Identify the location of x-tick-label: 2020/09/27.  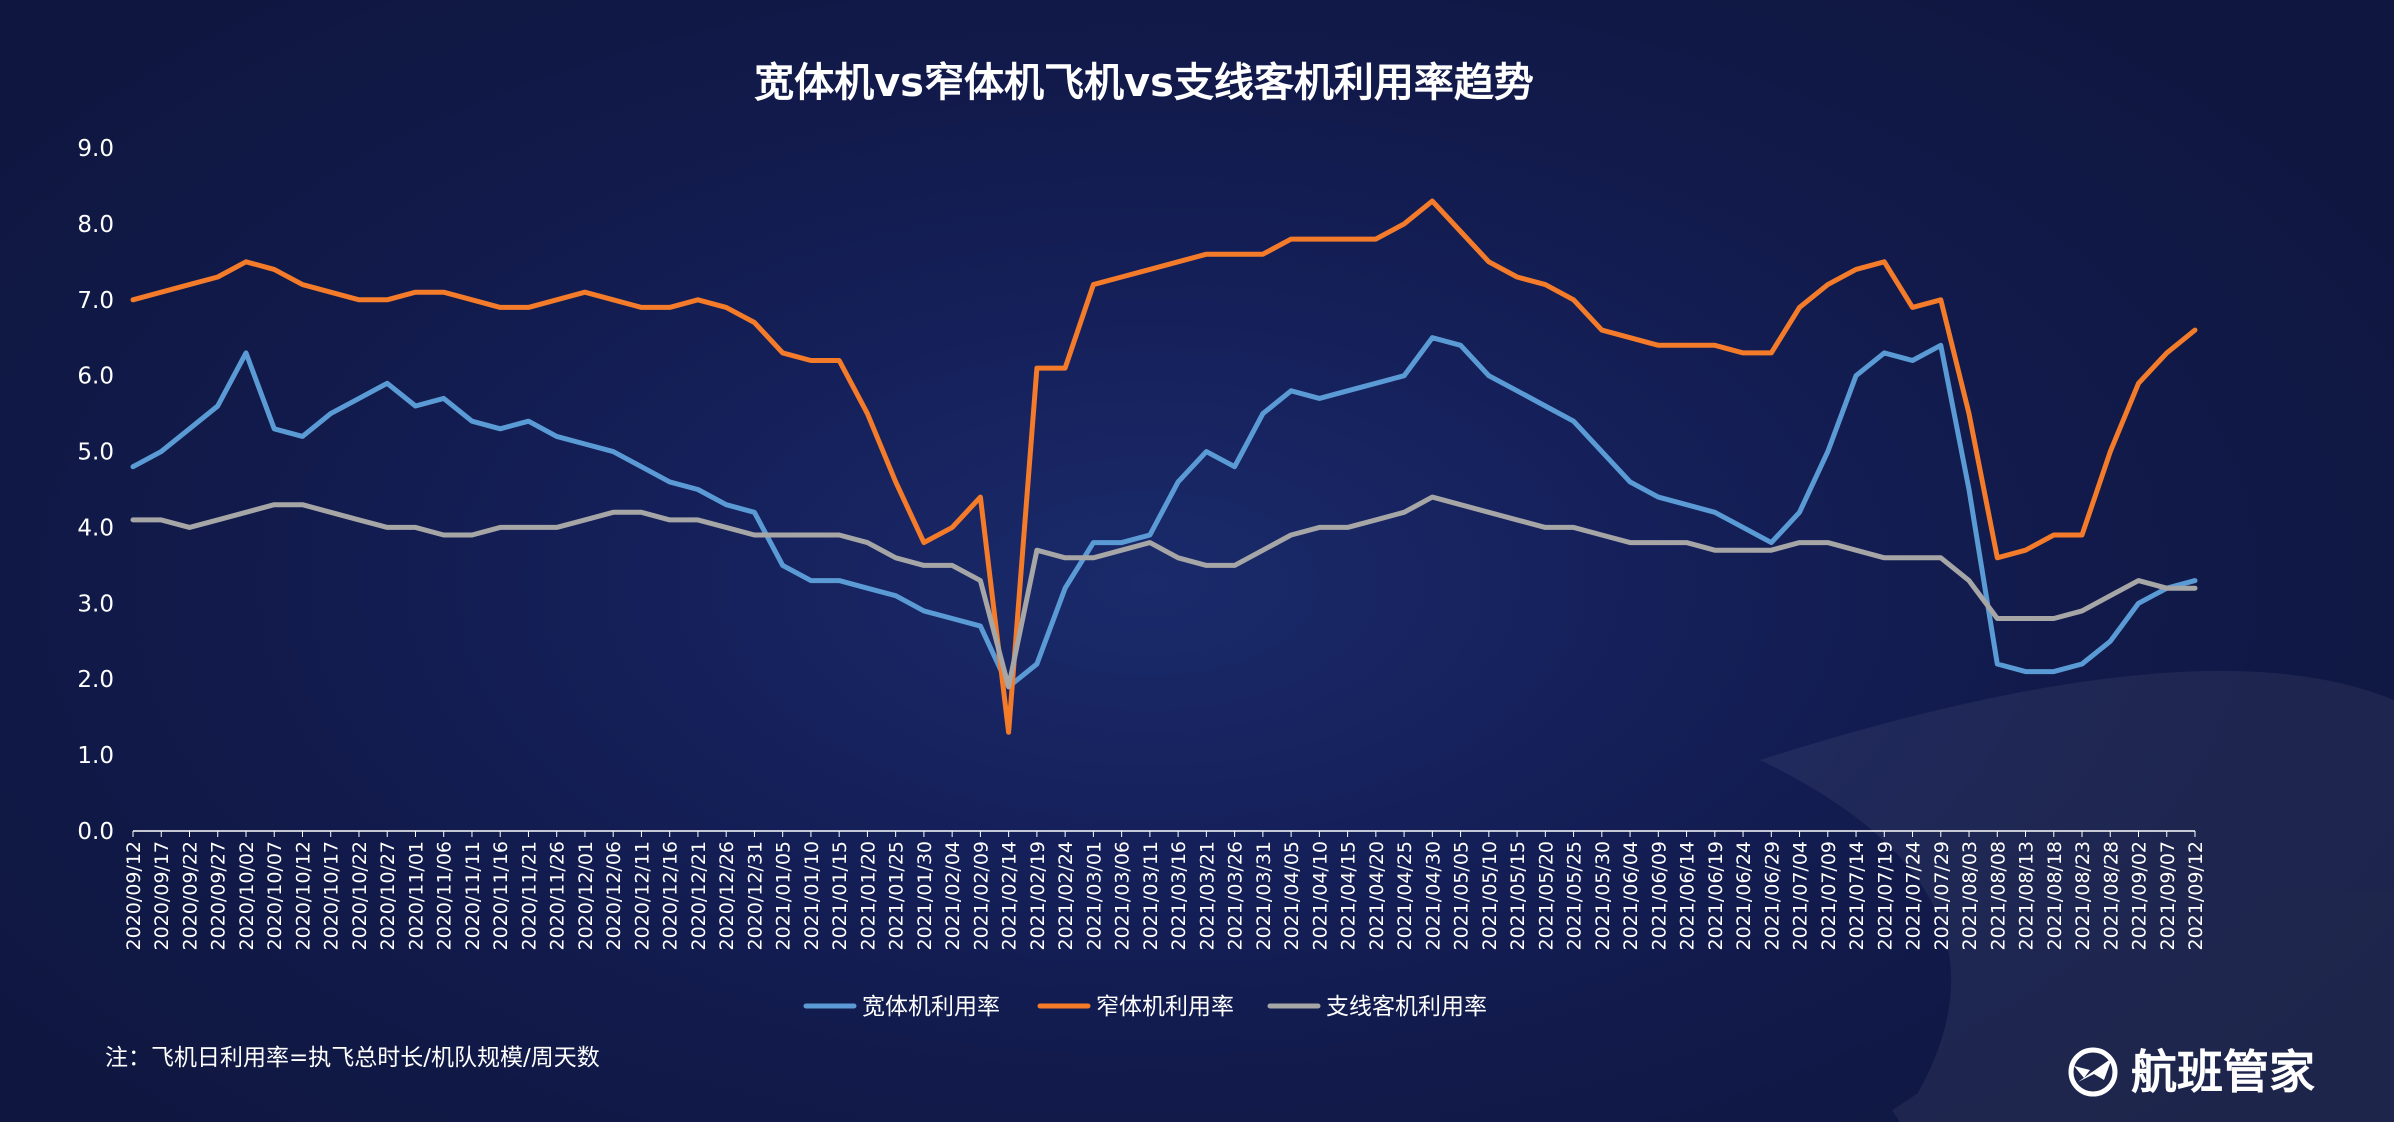
(219, 896).